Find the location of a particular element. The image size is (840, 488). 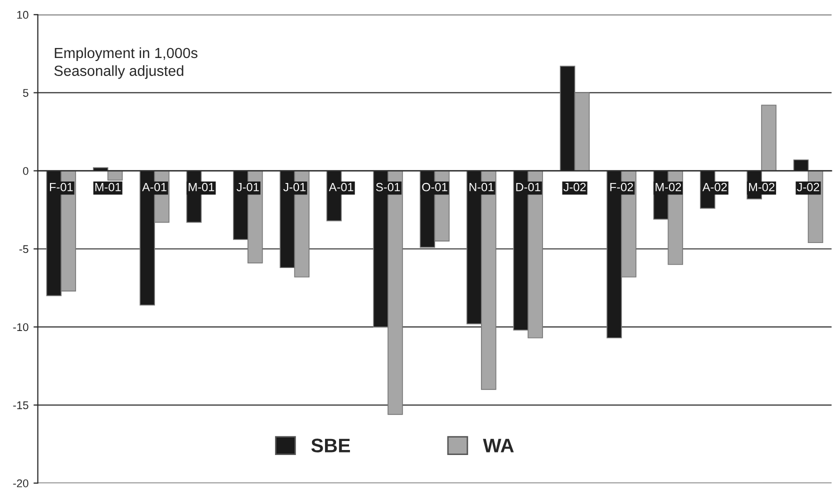

y-tick-label: 5 is located at coordinates (25, 93).